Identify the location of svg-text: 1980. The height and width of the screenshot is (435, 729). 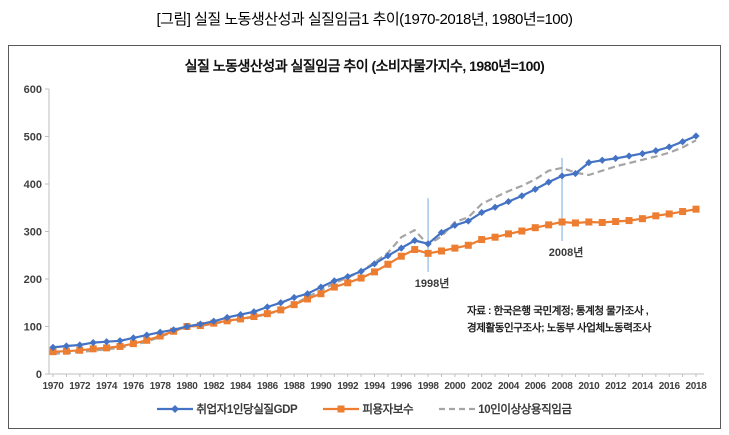
(187, 386).